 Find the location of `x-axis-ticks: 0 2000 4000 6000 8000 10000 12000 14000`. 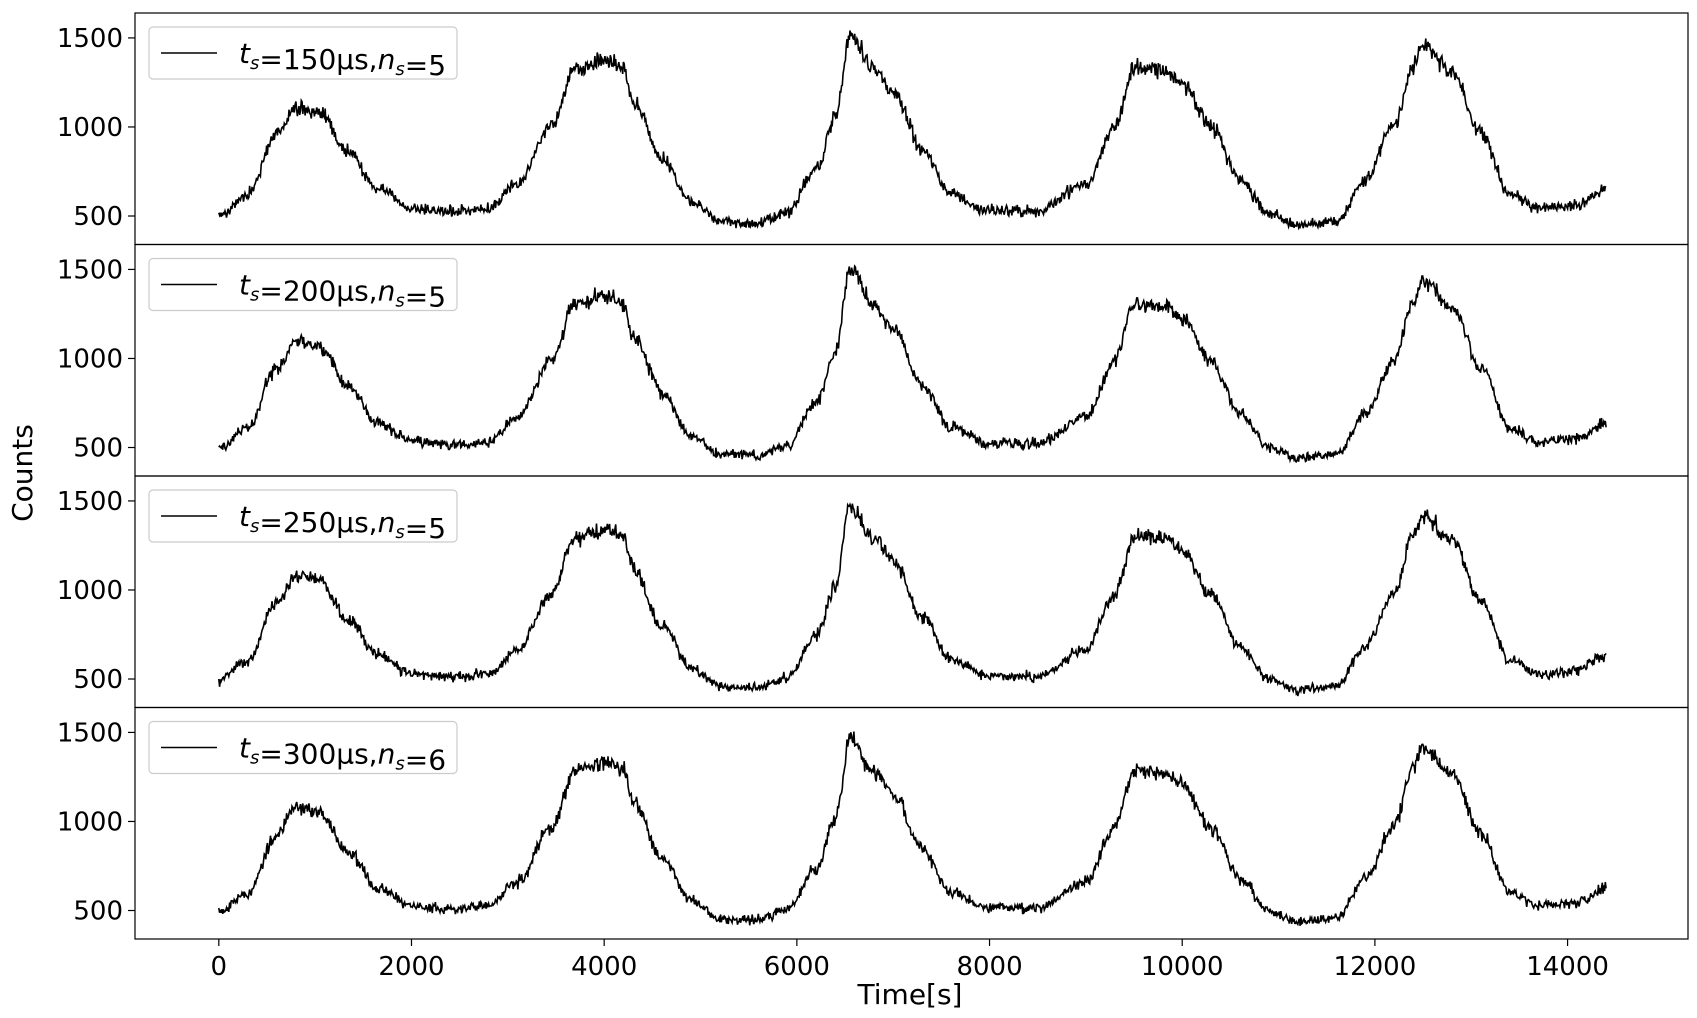

x-axis-ticks: 0 2000 4000 6000 8000 10000 12000 14000 is located at coordinates (910, 960).